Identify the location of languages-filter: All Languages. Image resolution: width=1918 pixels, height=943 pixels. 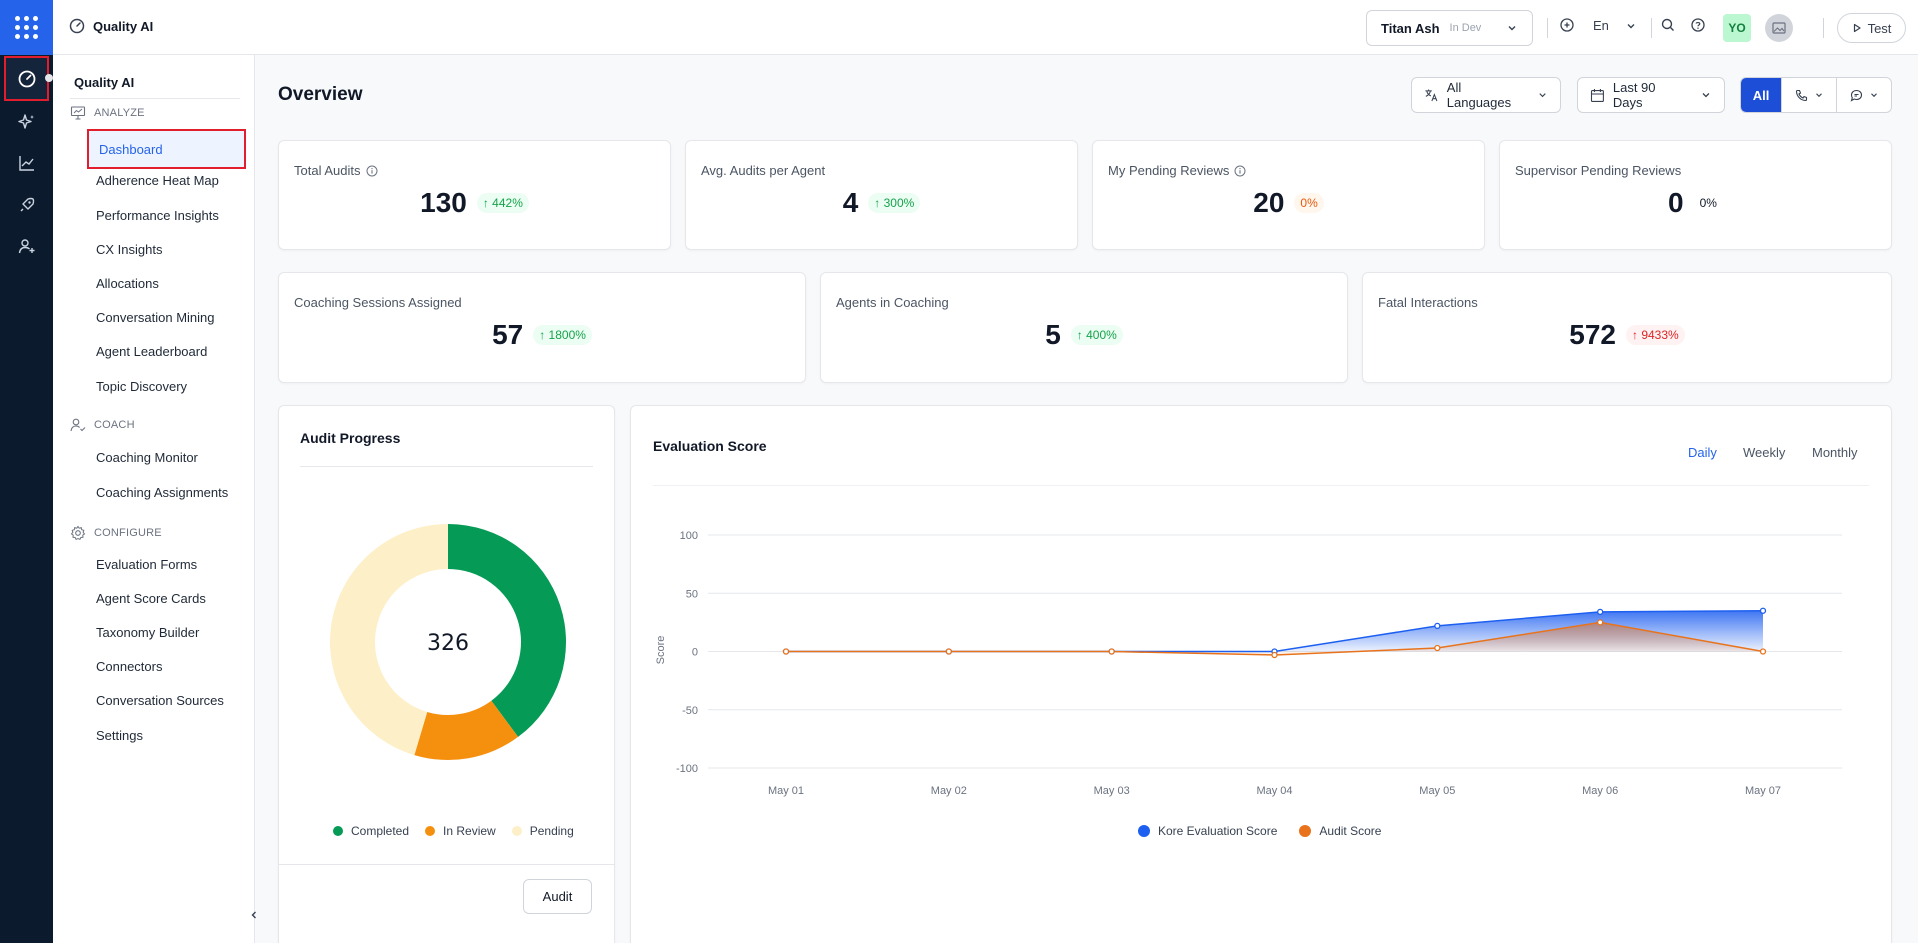
(1486, 95).